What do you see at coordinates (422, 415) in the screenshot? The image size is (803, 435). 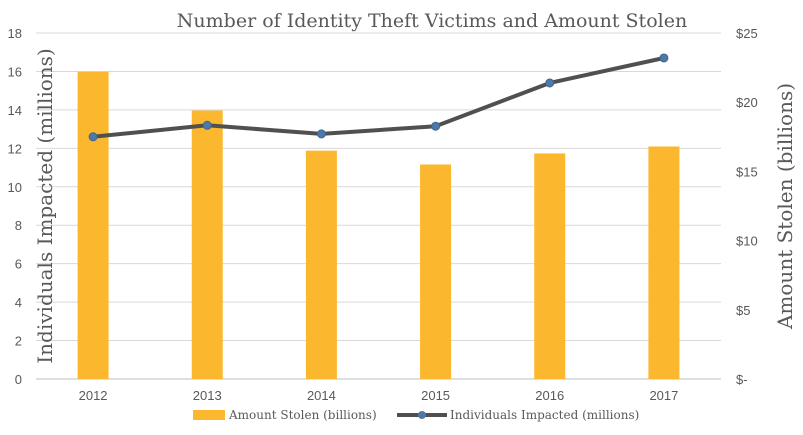 I see `legend-line-marker` at bounding box center [422, 415].